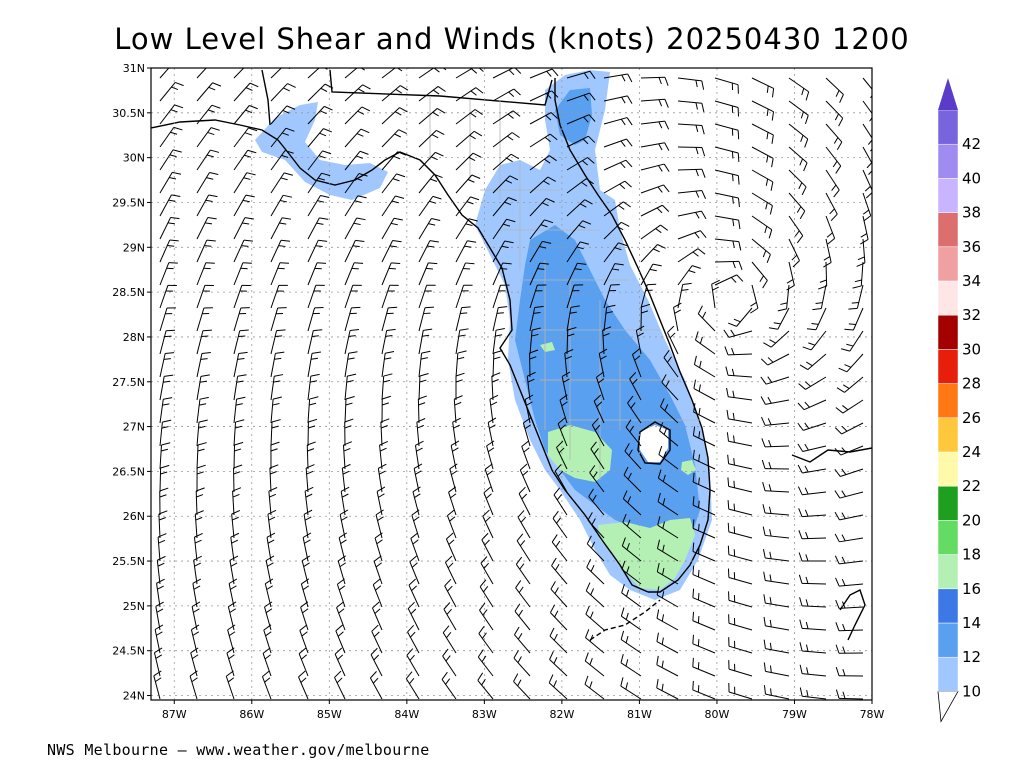  I want to click on atlantic-coast, so click(632, 335).